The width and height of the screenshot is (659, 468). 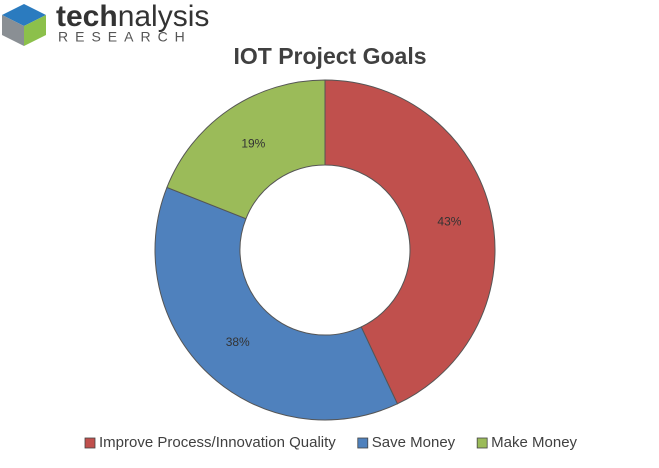 I want to click on logo: technalysis RESEARCH, so click(x=105, y=23).